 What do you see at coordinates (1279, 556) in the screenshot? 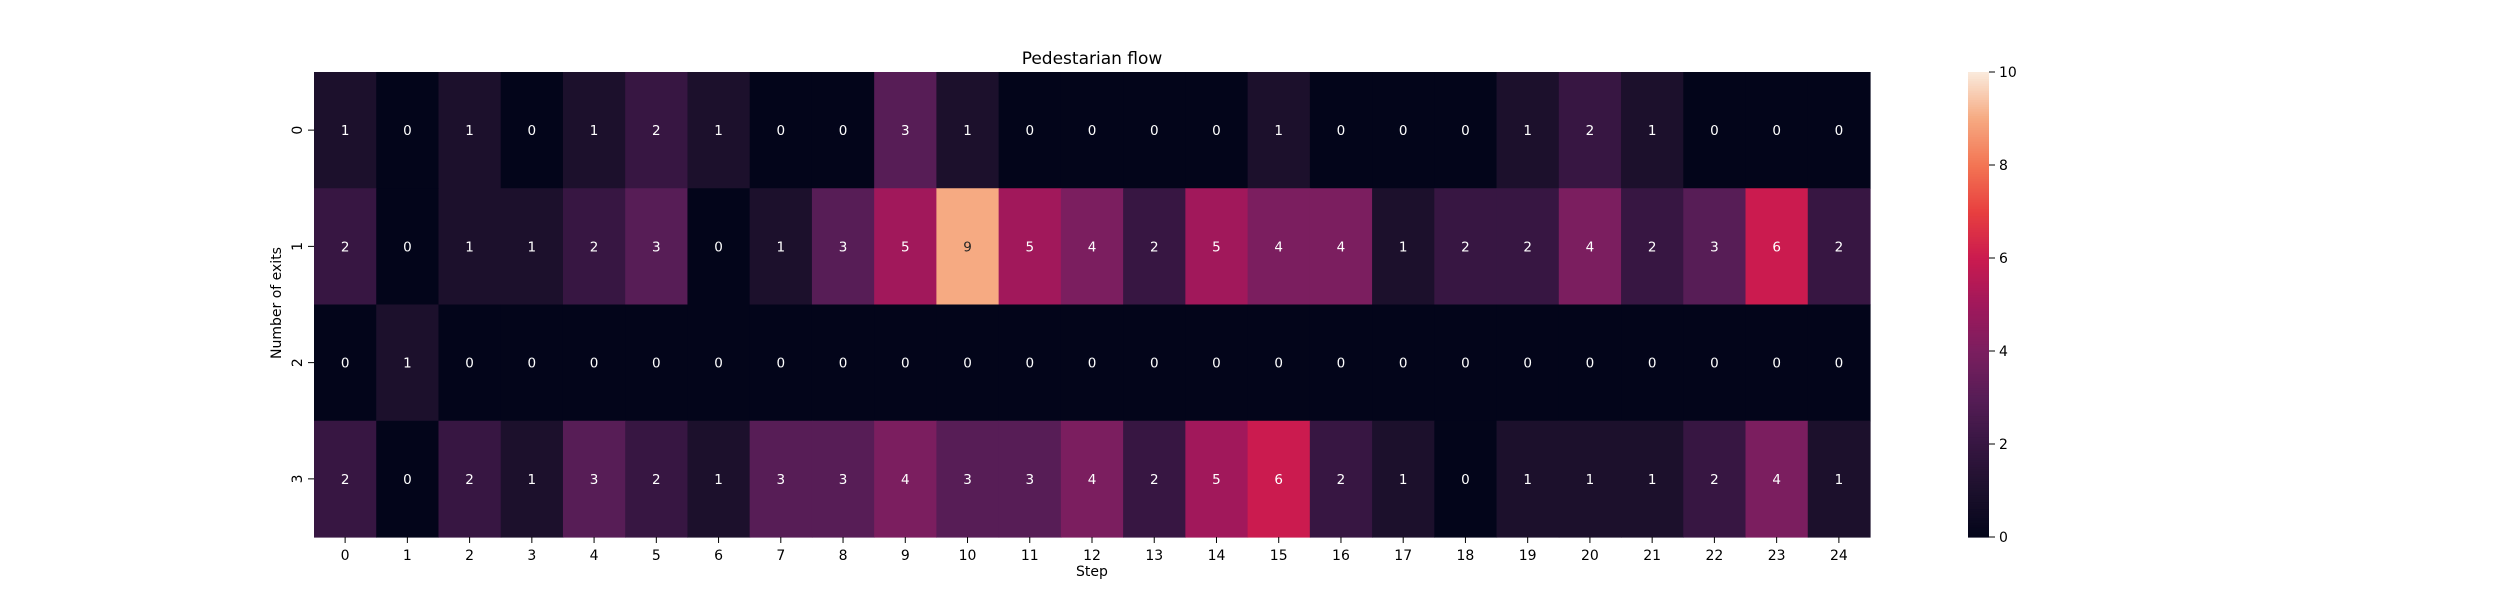
I see `x-tick-label-15: 15` at bounding box center [1279, 556].